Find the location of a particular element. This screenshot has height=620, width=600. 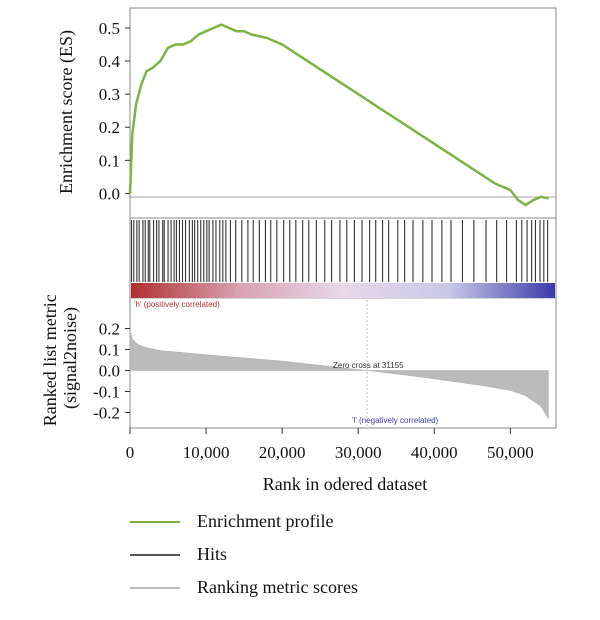

es-ytick-label-4: 0.1 is located at coordinates (109, 160).